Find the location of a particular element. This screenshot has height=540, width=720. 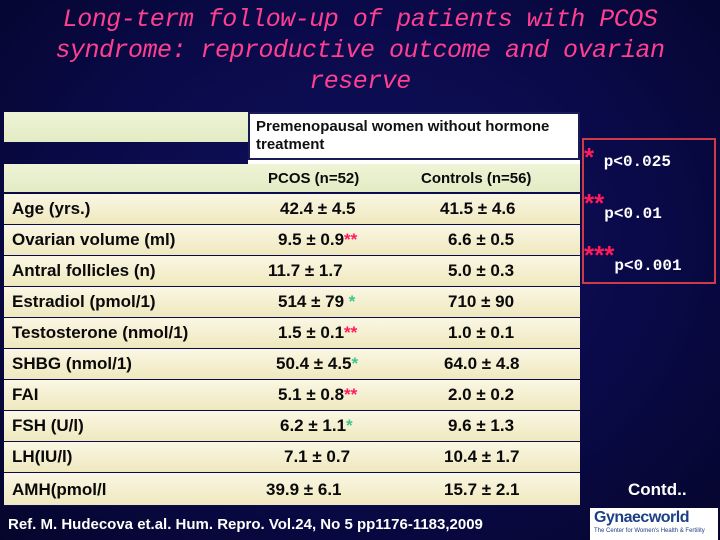

controls-value: 41.5 ± 4.6 is located at coordinates (478, 208).